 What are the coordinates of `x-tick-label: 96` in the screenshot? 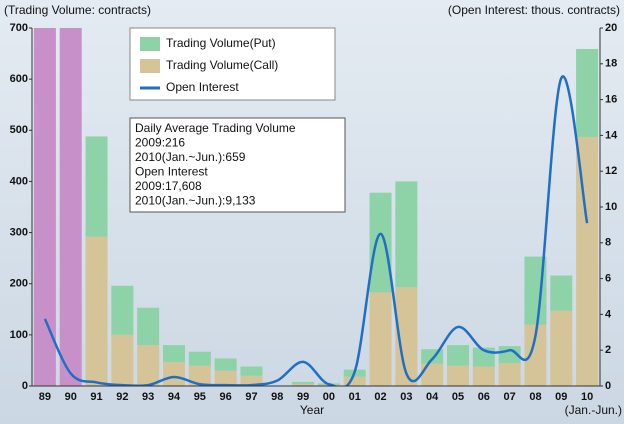 It's located at (226, 397).